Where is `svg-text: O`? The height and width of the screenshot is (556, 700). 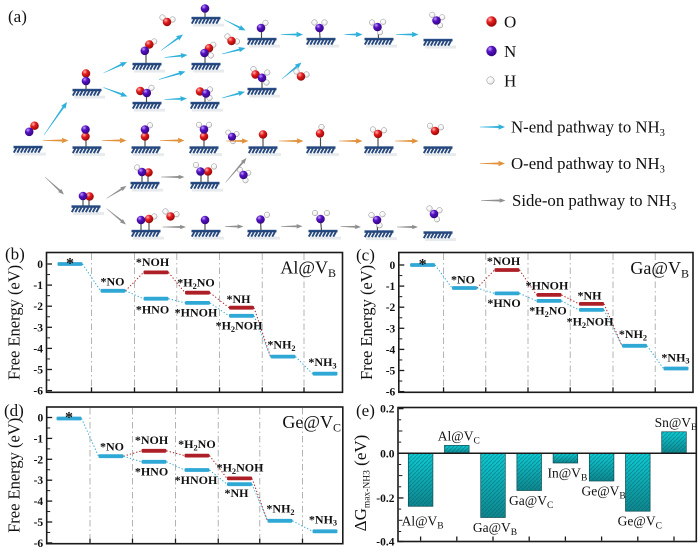
svg-text: O is located at coordinates (510, 22).